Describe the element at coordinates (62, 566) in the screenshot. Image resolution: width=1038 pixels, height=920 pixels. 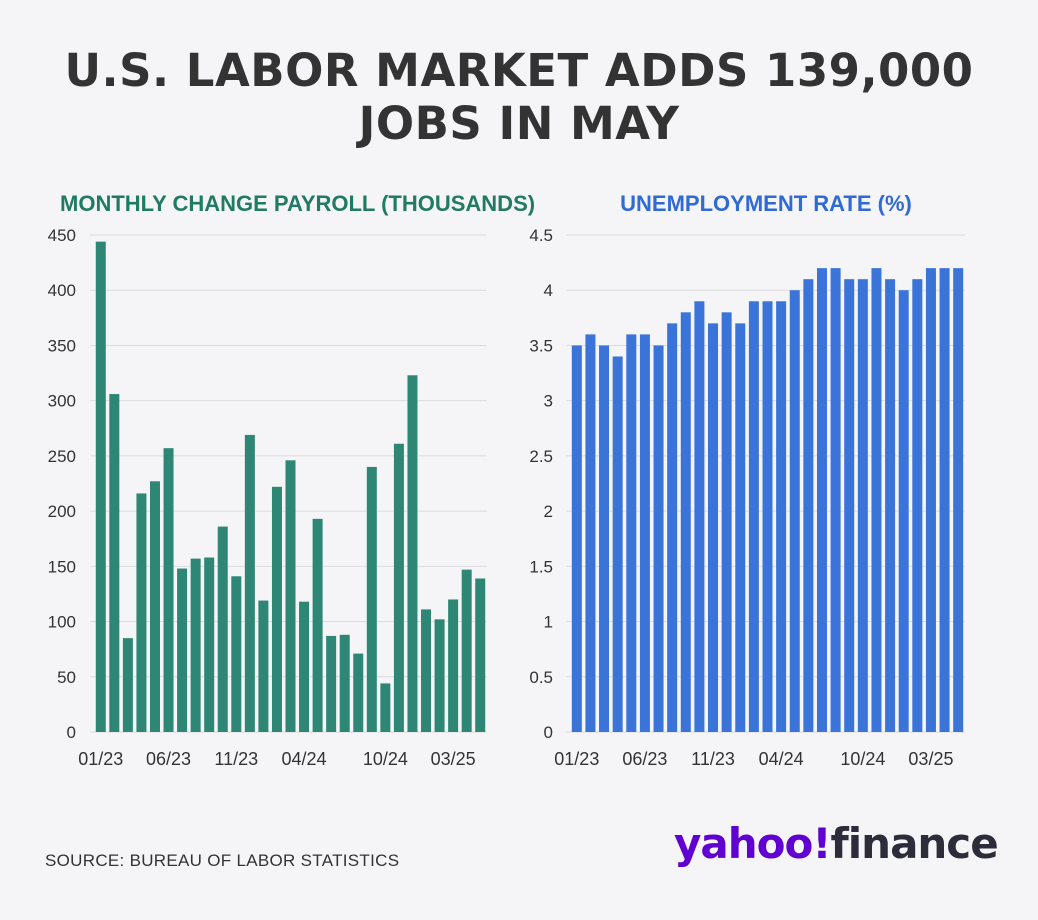
I see `payroll-y-tick-label: 150` at that location.